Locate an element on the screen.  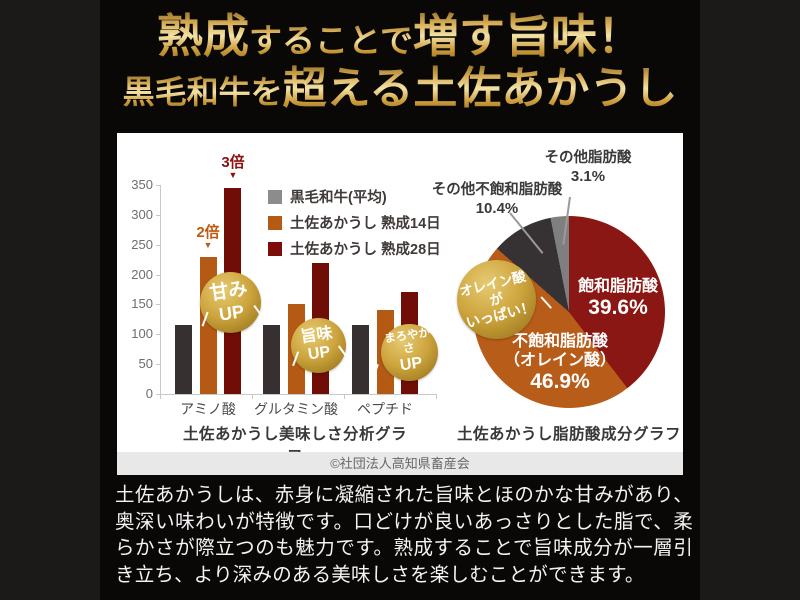
pie-label-other: その他脂肪酸 3.1% is located at coordinates (588, 167).